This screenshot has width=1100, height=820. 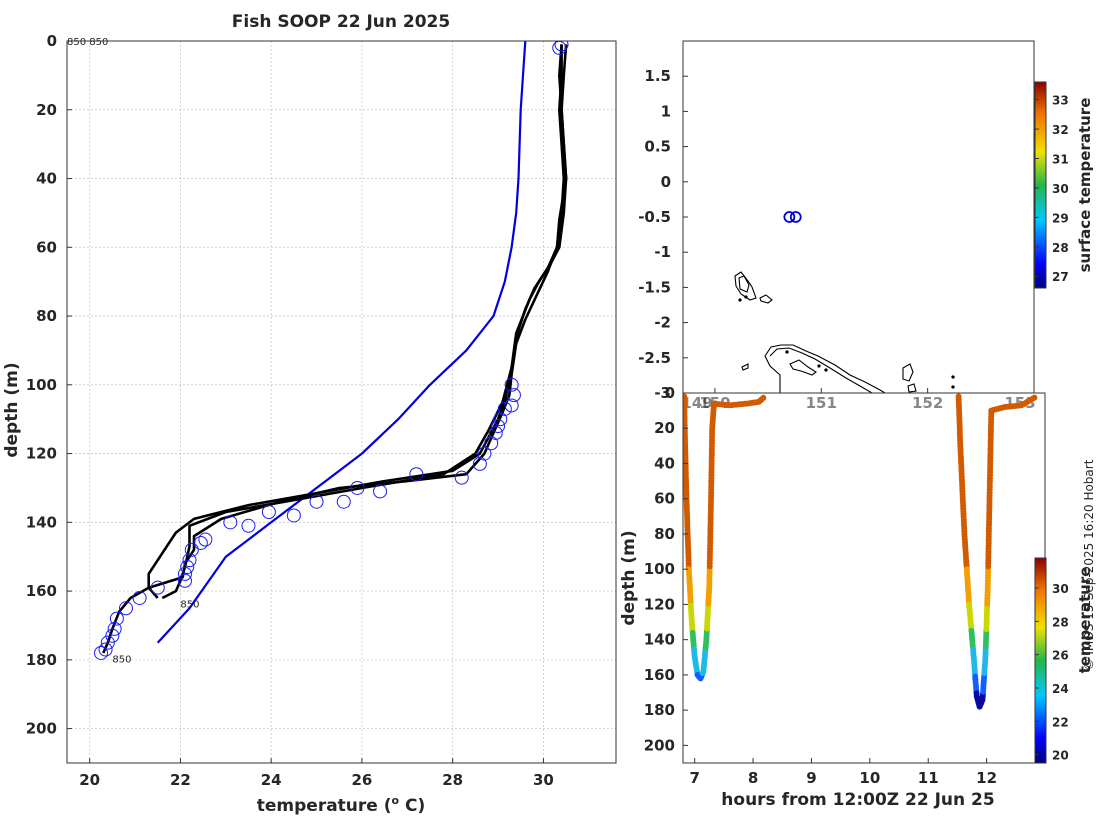 I want to click on y-tick-label-100: 100, so click(x=41, y=385).